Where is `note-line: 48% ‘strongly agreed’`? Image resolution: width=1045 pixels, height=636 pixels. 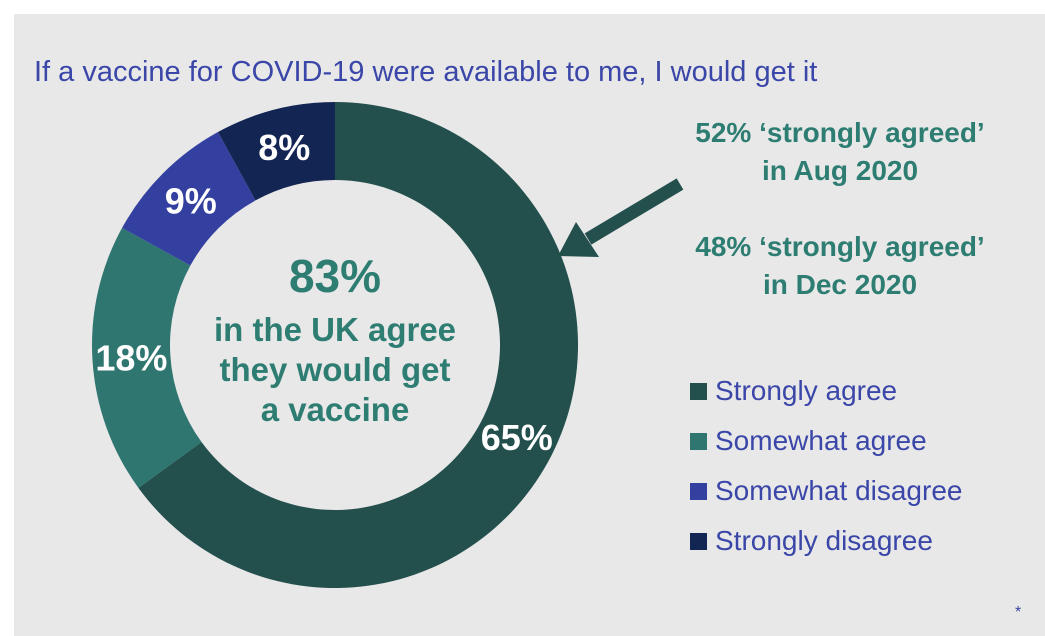 note-line: 48% ‘strongly agreed’ is located at coordinates (840, 246).